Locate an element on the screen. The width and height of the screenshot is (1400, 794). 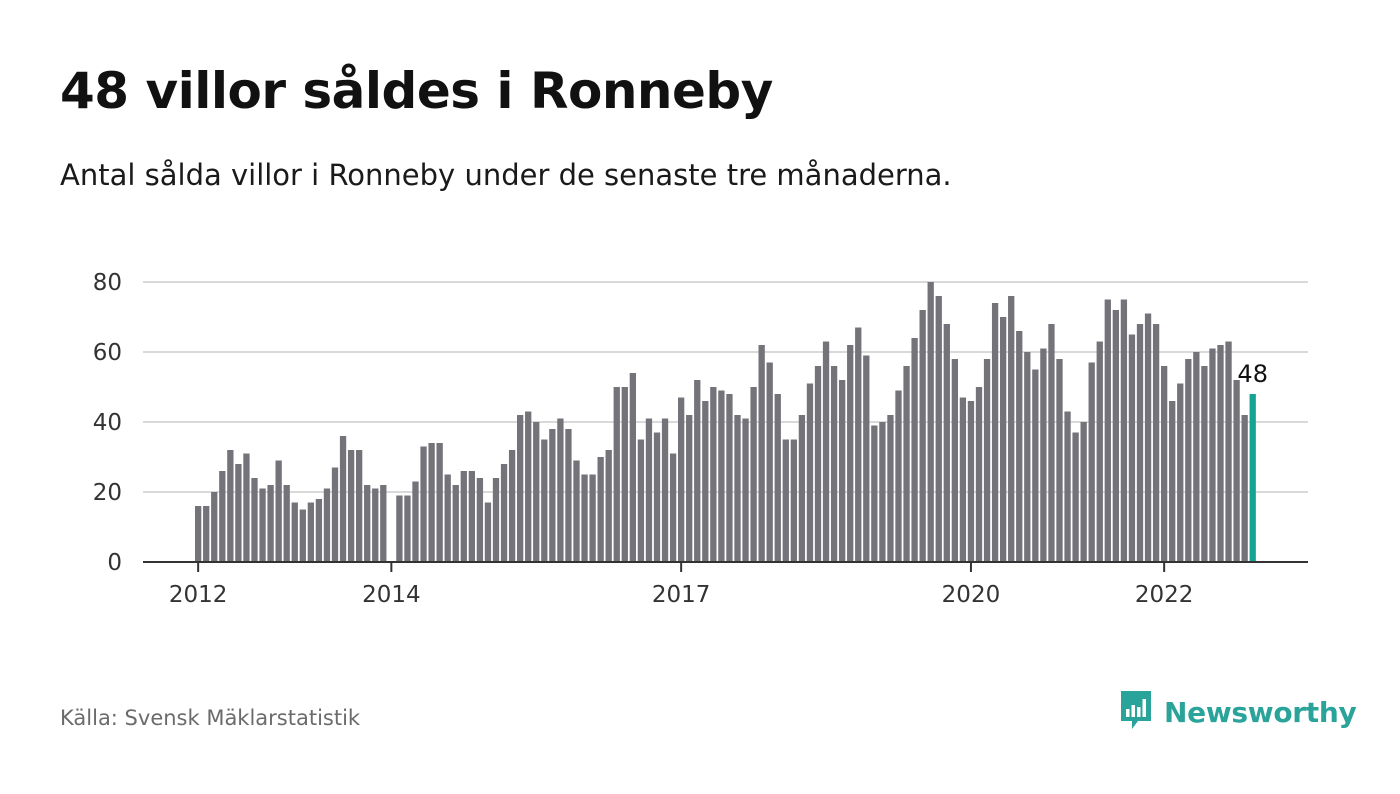
y-tick-label: 0 is located at coordinates (114, 563).